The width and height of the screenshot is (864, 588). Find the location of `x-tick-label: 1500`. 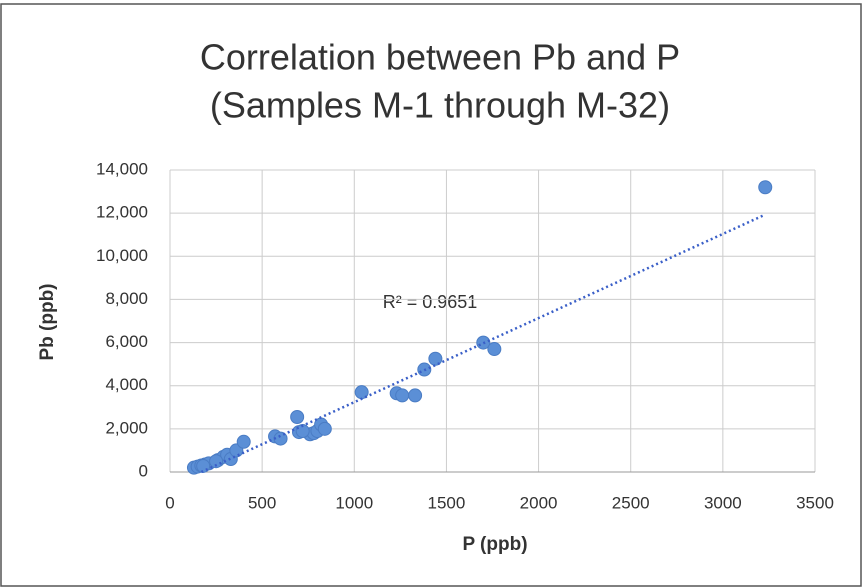

x-tick-label: 1500 is located at coordinates (447, 502).